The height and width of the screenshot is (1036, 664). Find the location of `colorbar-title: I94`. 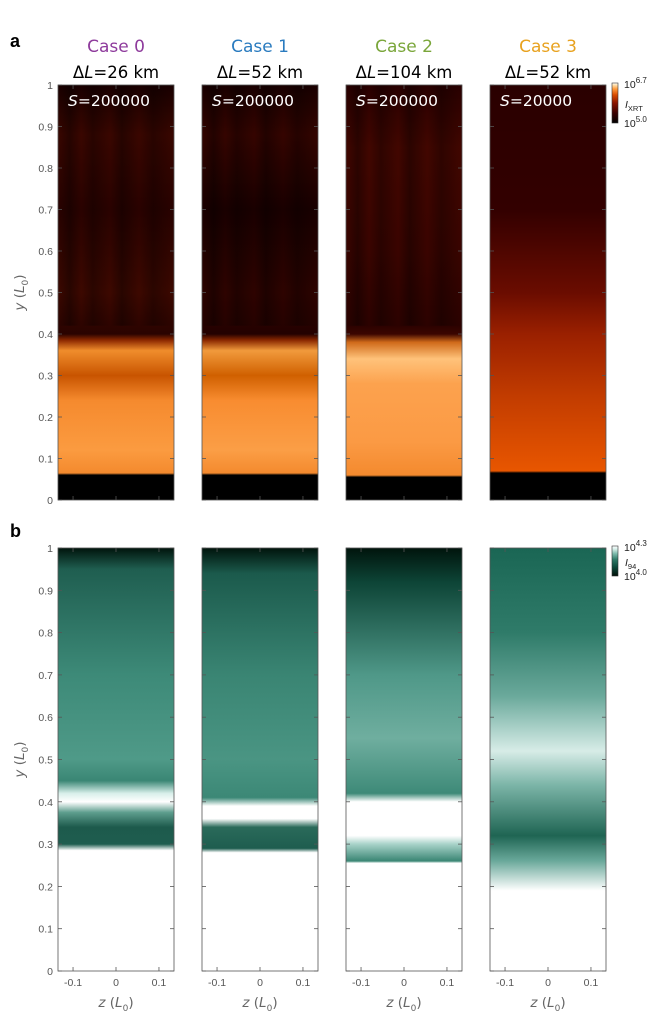

colorbar-title: I94 is located at coordinates (630, 564).